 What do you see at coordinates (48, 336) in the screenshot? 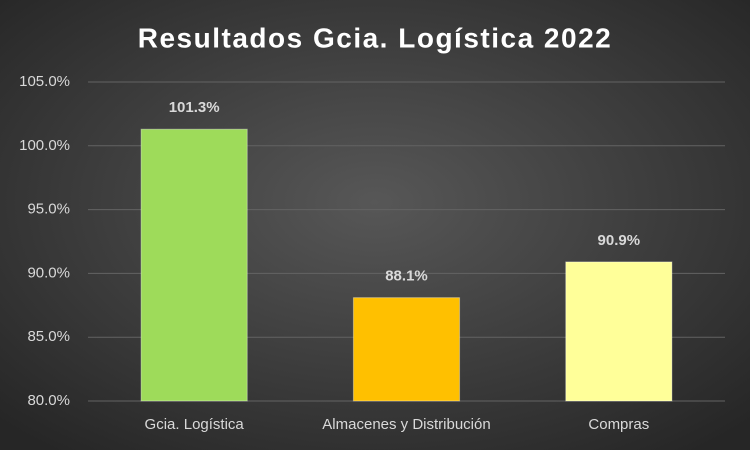
I see `y-tick-label: 85.0%` at bounding box center [48, 336].